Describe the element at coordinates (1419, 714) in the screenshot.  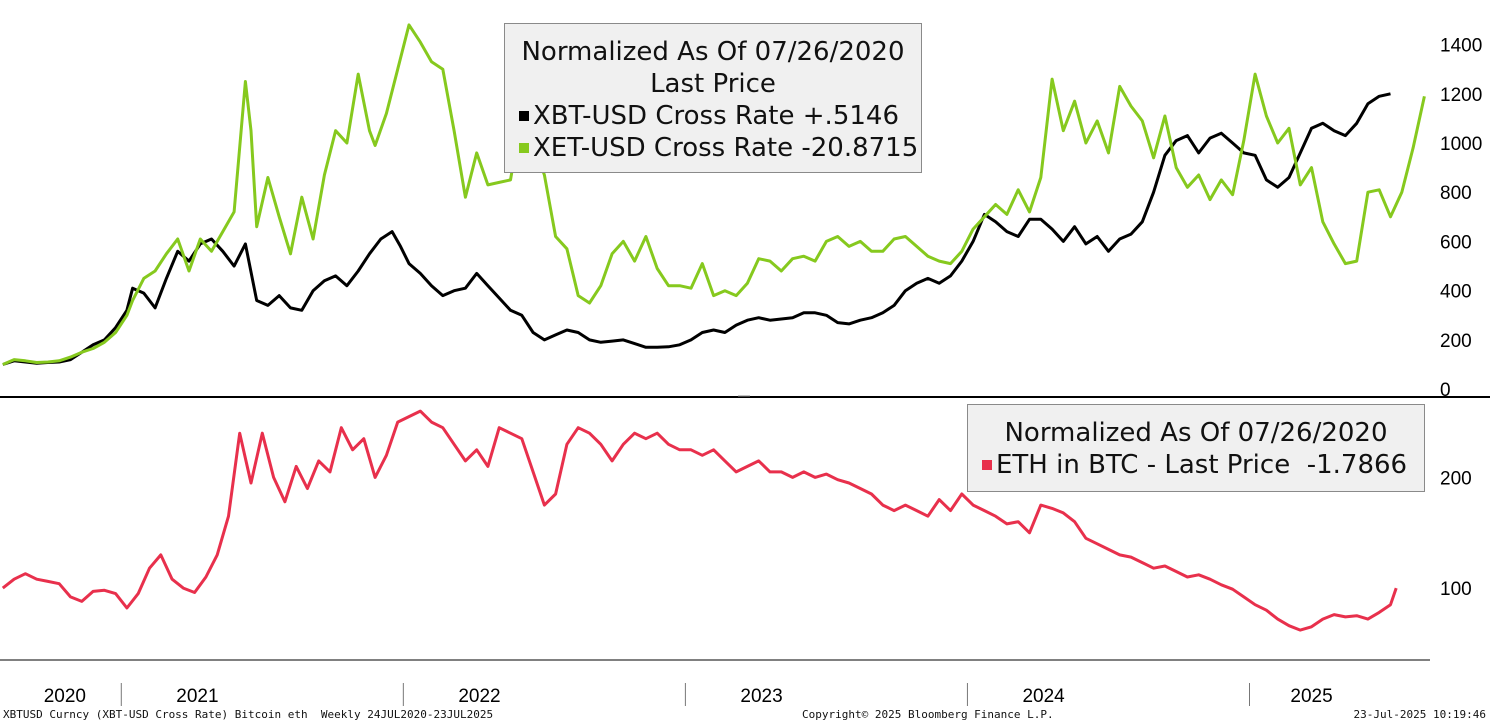
I see `footer-timestamp: 23-Jul-2025 10:19:46` at that location.